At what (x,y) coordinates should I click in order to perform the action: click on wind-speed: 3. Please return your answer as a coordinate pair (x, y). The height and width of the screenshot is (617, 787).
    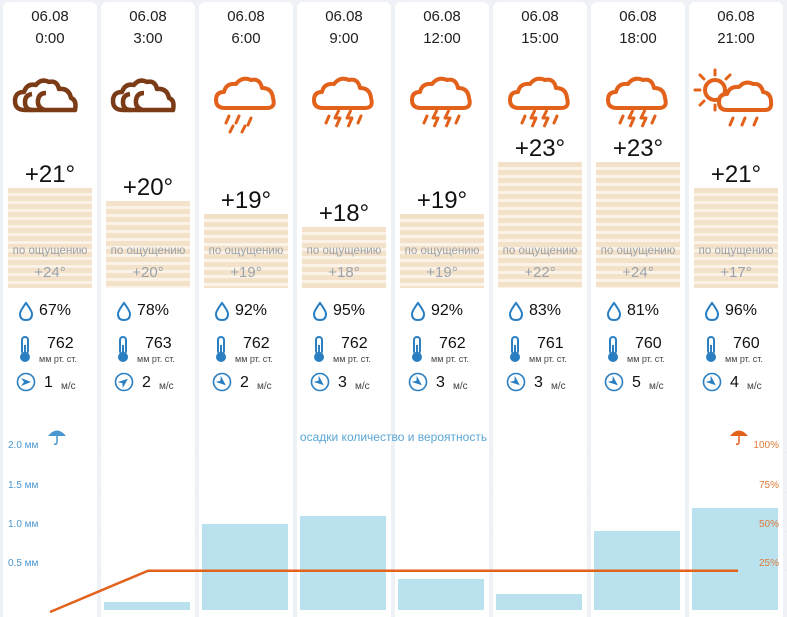
    Looking at the image, I should click on (538, 382).